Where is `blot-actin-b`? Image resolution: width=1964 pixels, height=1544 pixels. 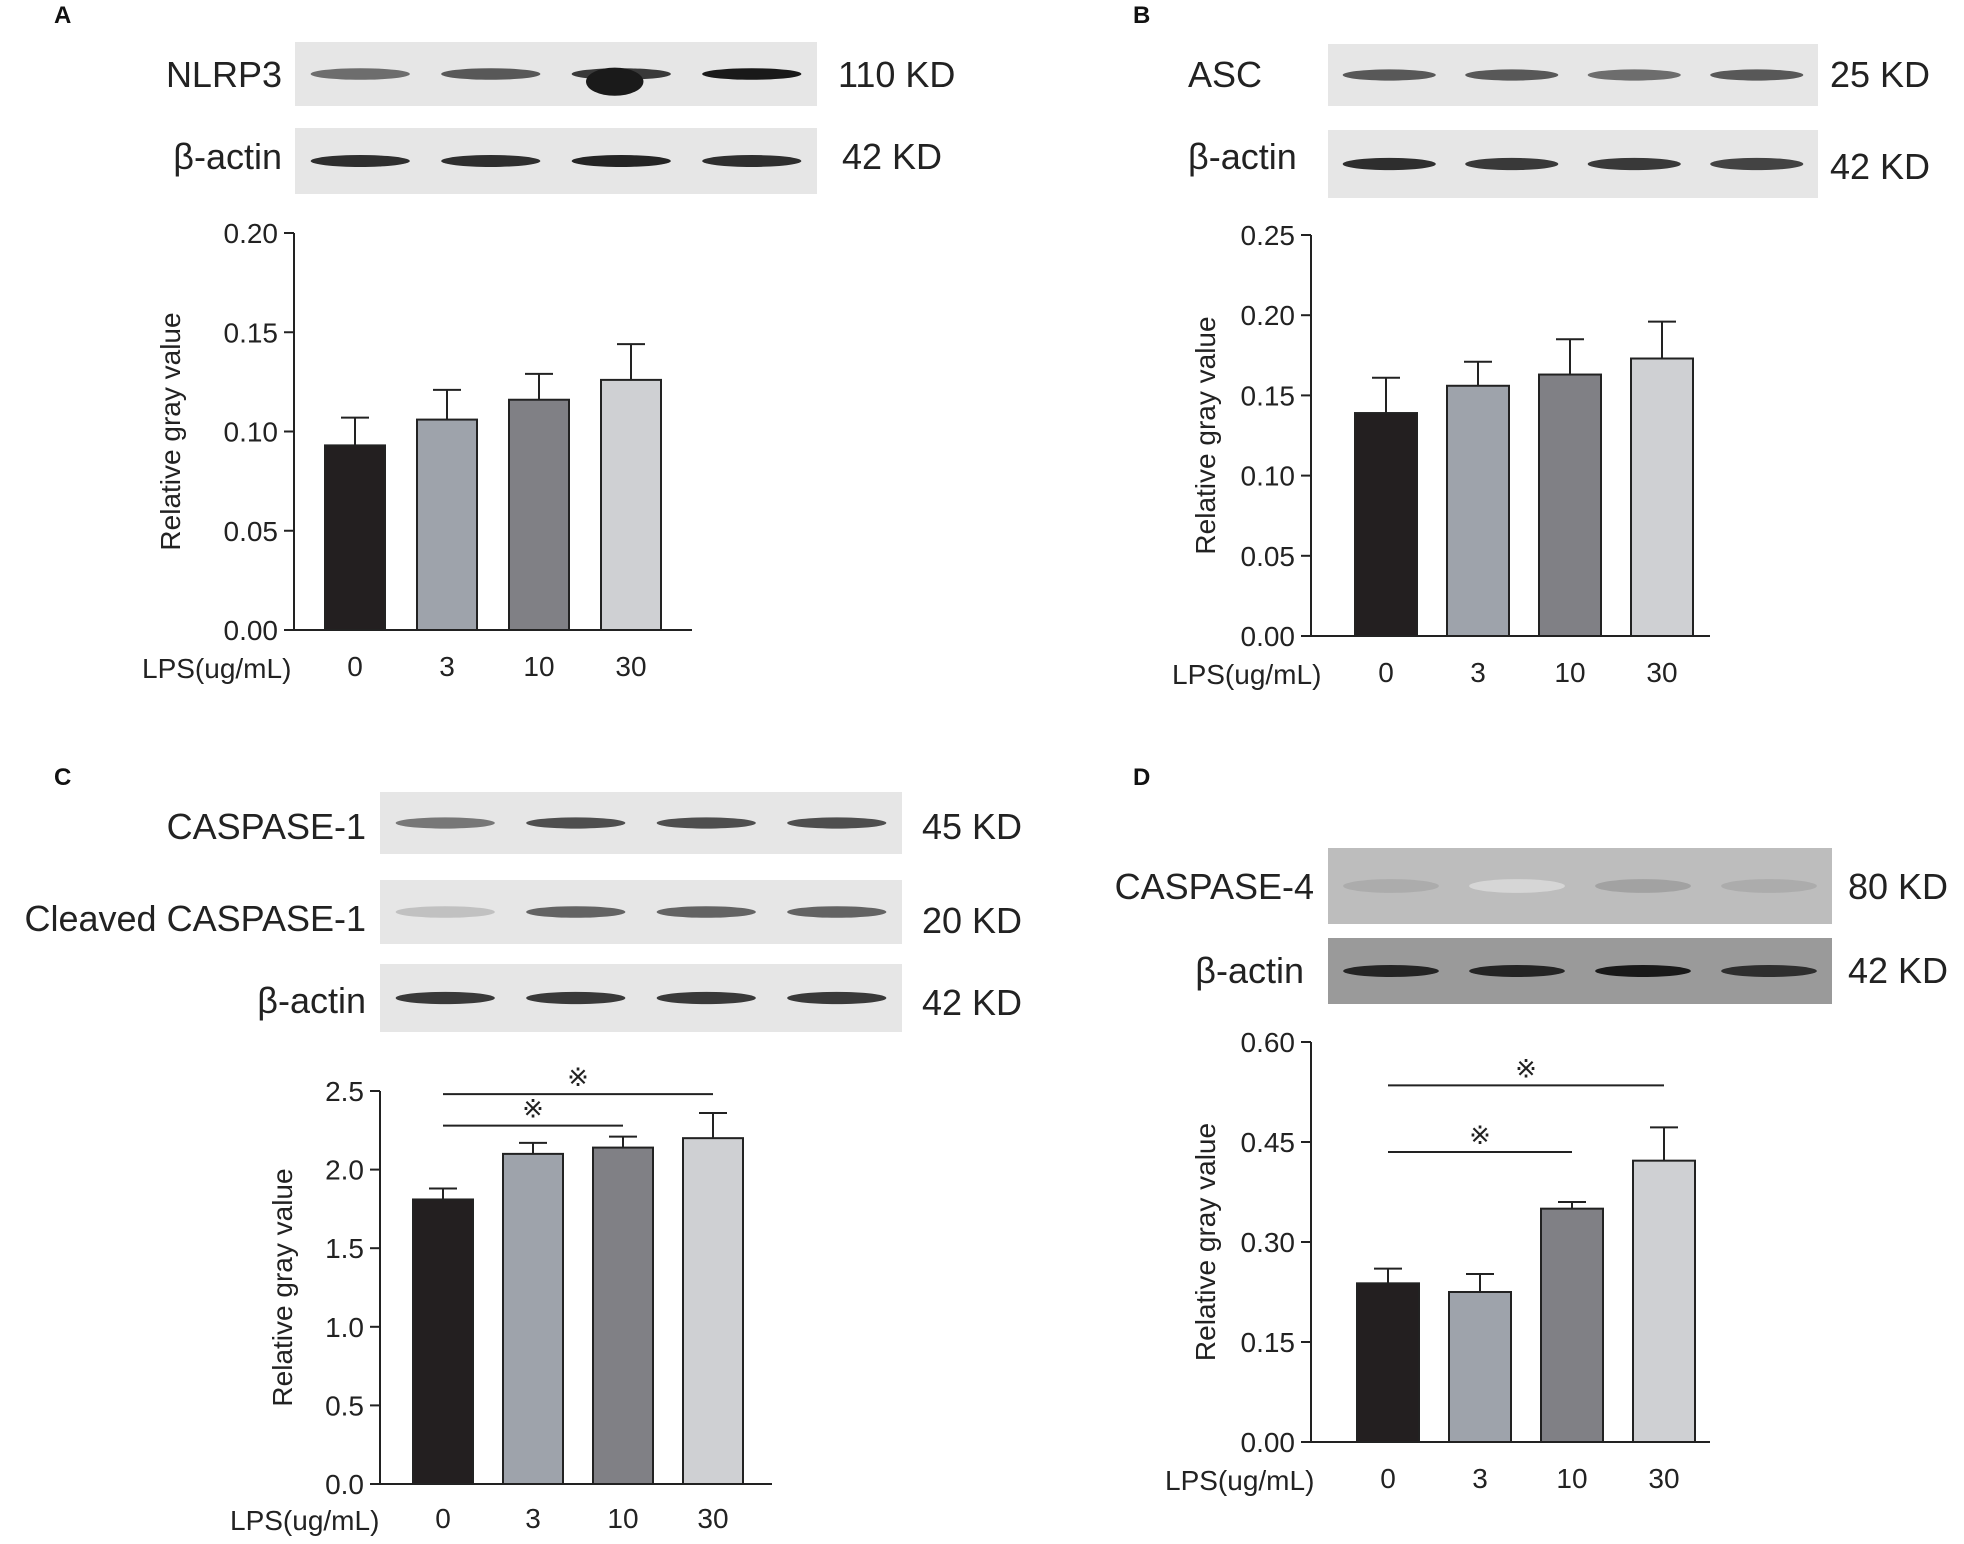
blot-actin-b is located at coordinates (1573, 164).